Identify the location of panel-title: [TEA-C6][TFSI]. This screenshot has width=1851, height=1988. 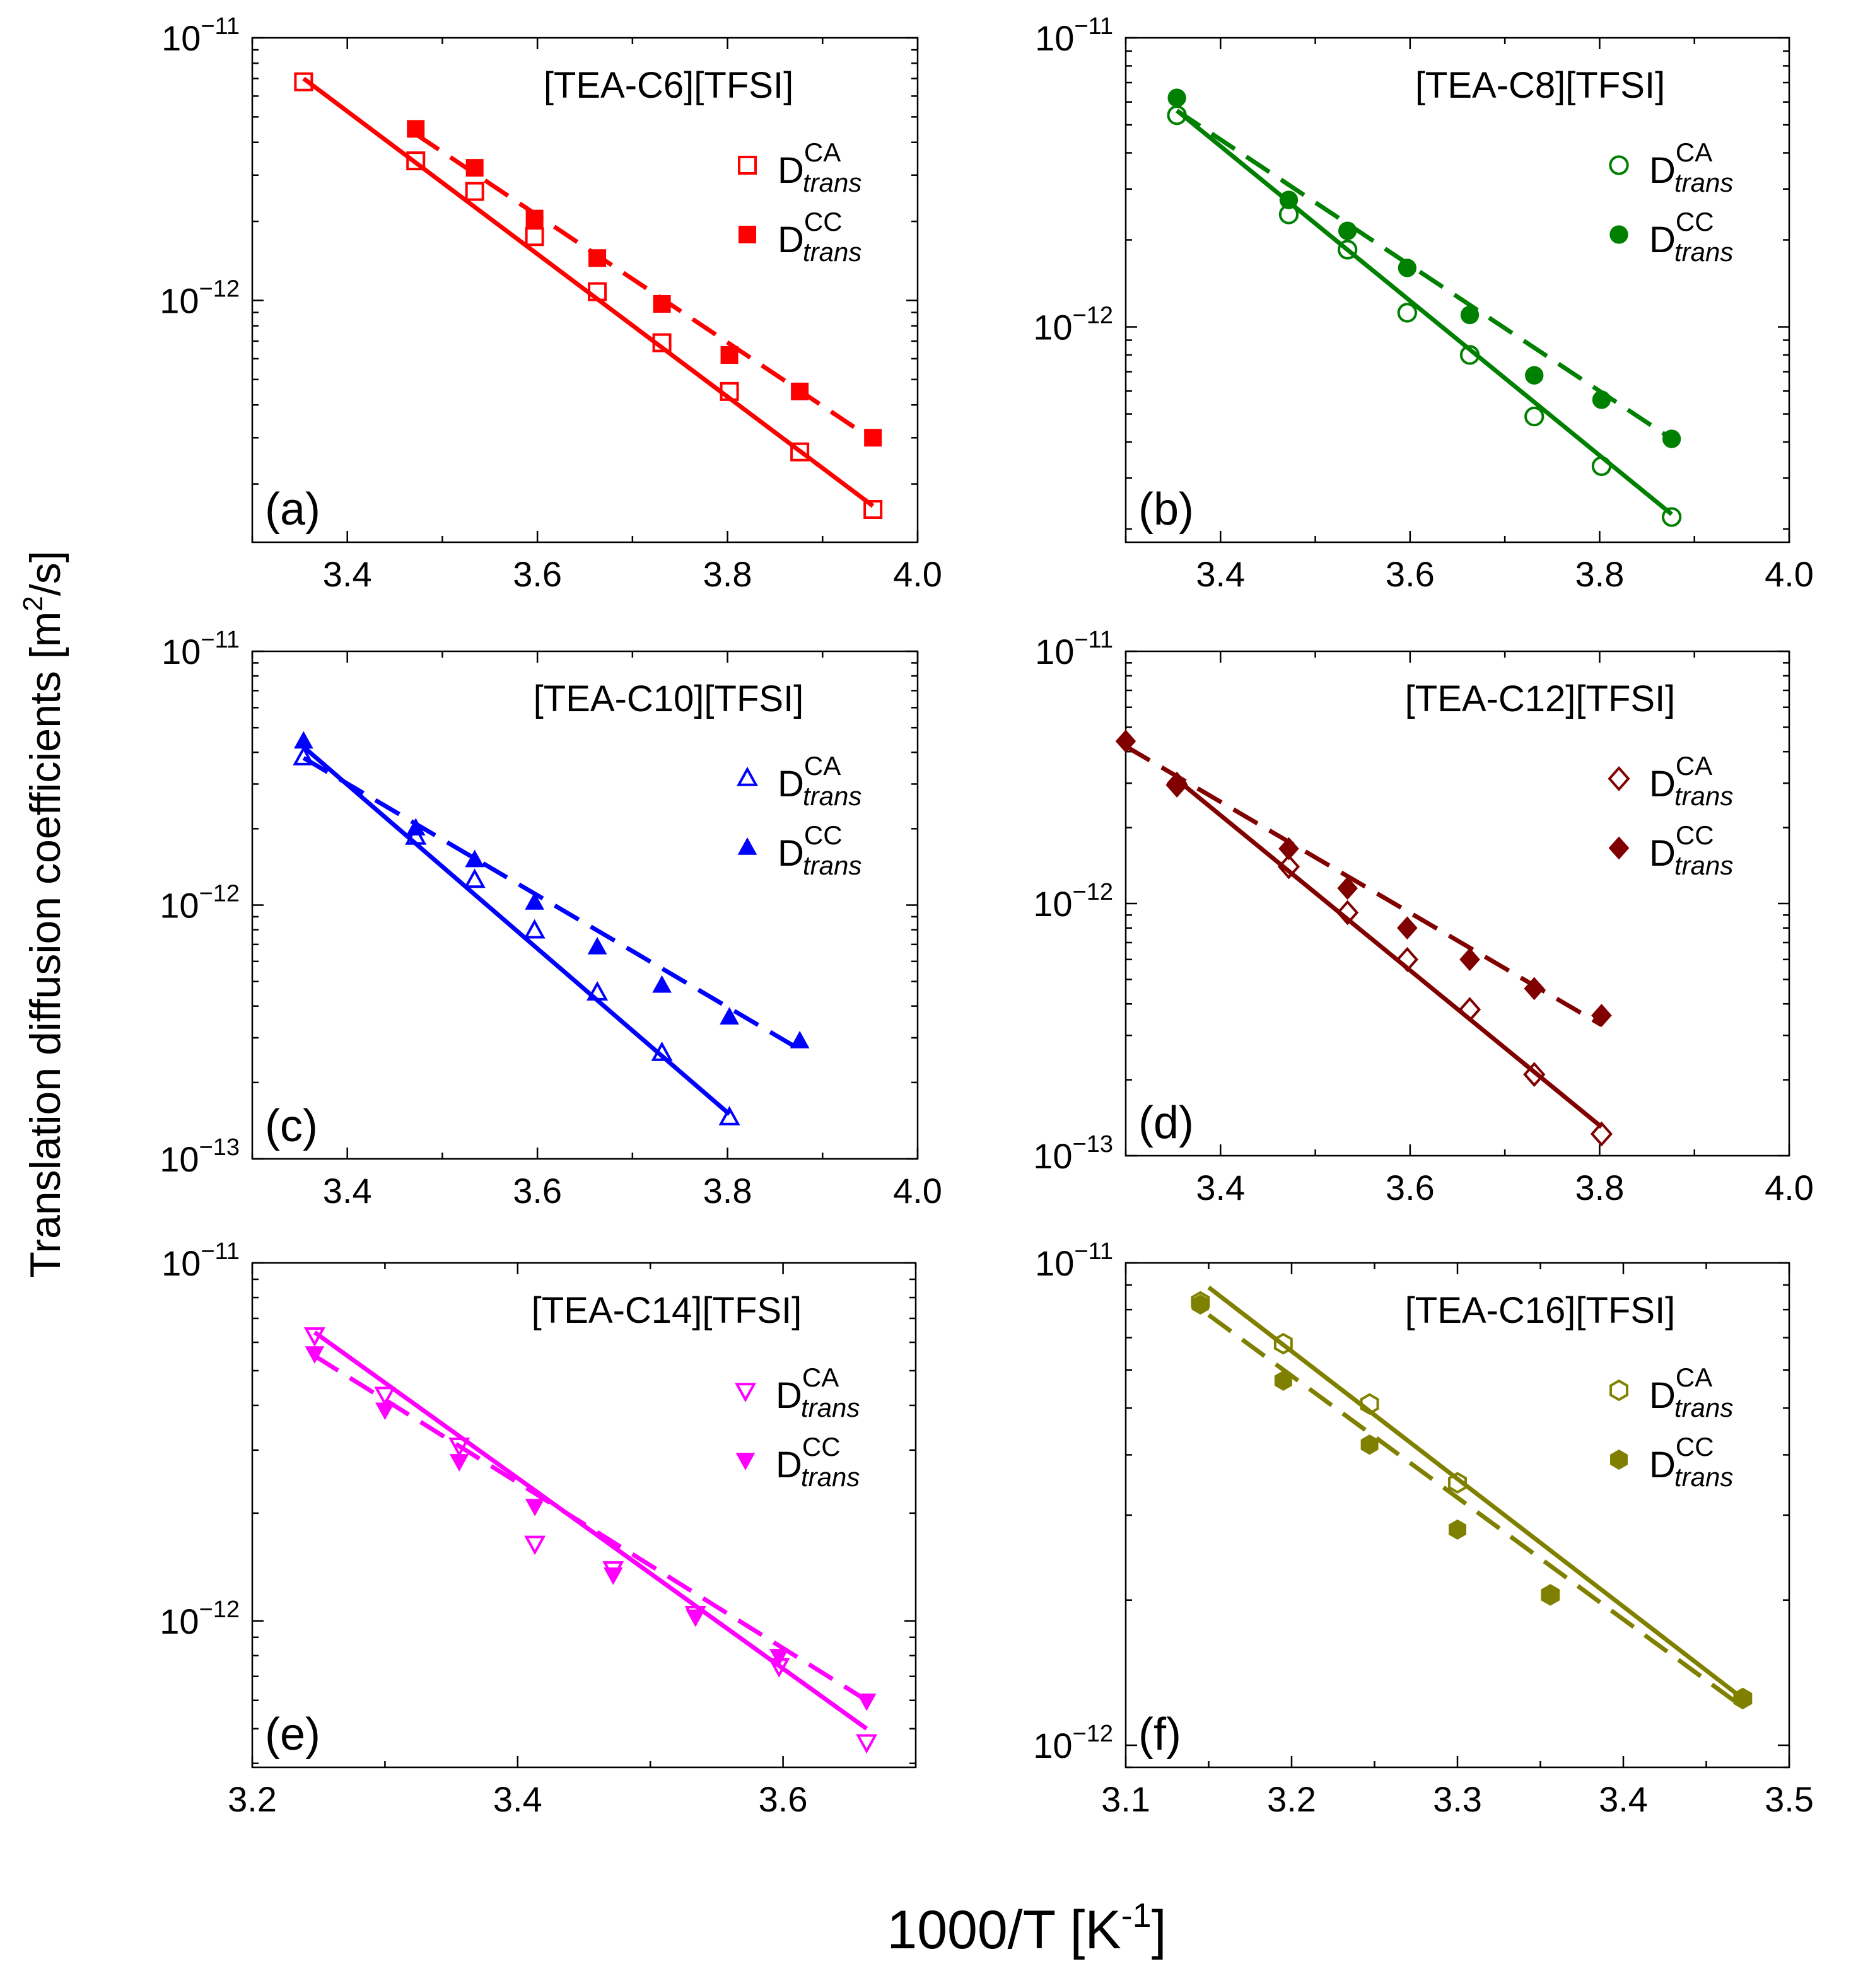
(668, 86).